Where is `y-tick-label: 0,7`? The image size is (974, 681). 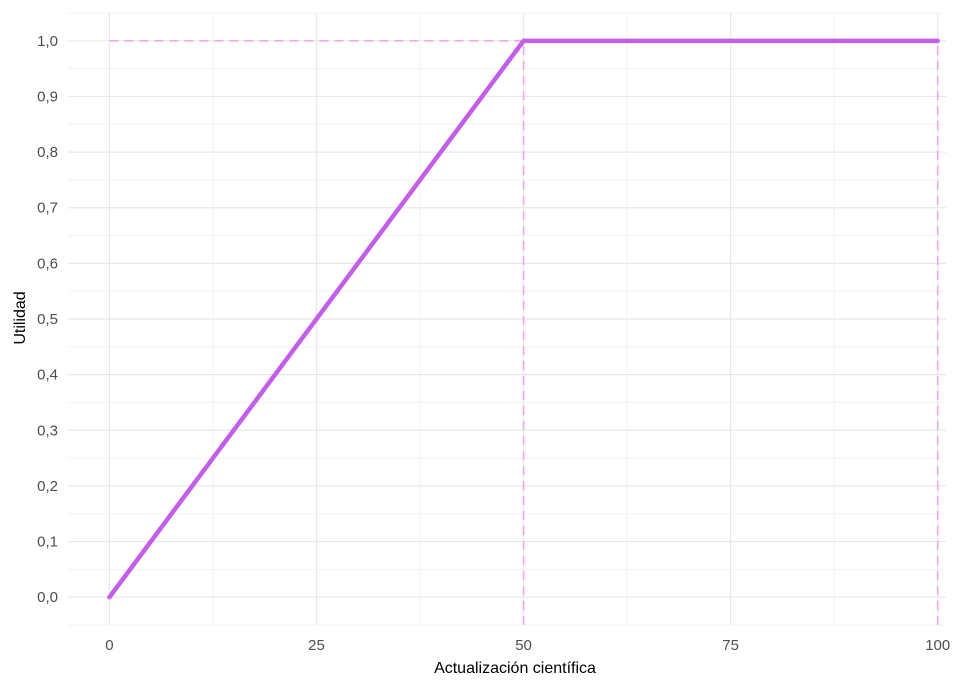
y-tick-label: 0,7 is located at coordinates (47, 208).